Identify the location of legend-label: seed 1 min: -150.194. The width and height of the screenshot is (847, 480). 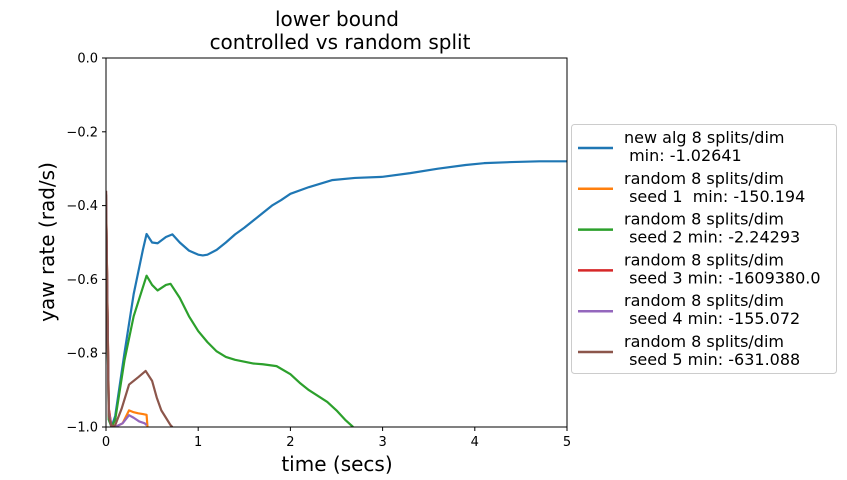
(714, 196).